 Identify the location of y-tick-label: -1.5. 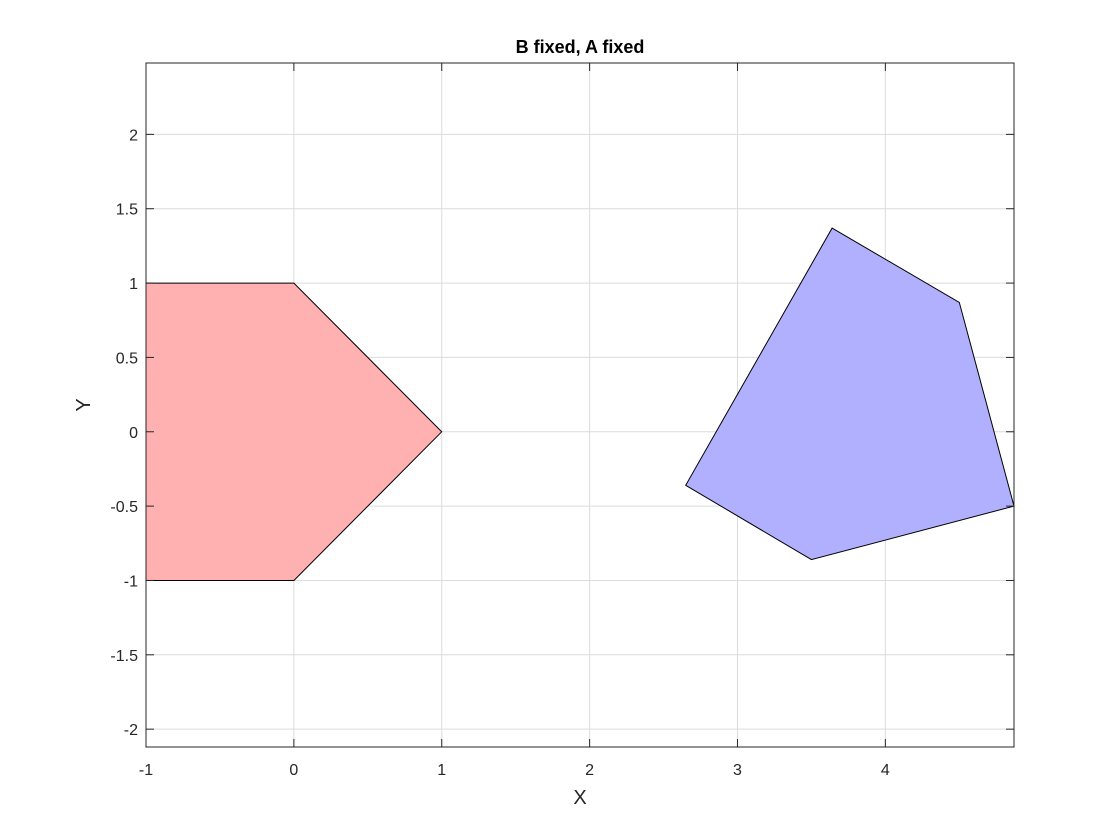
(124, 656).